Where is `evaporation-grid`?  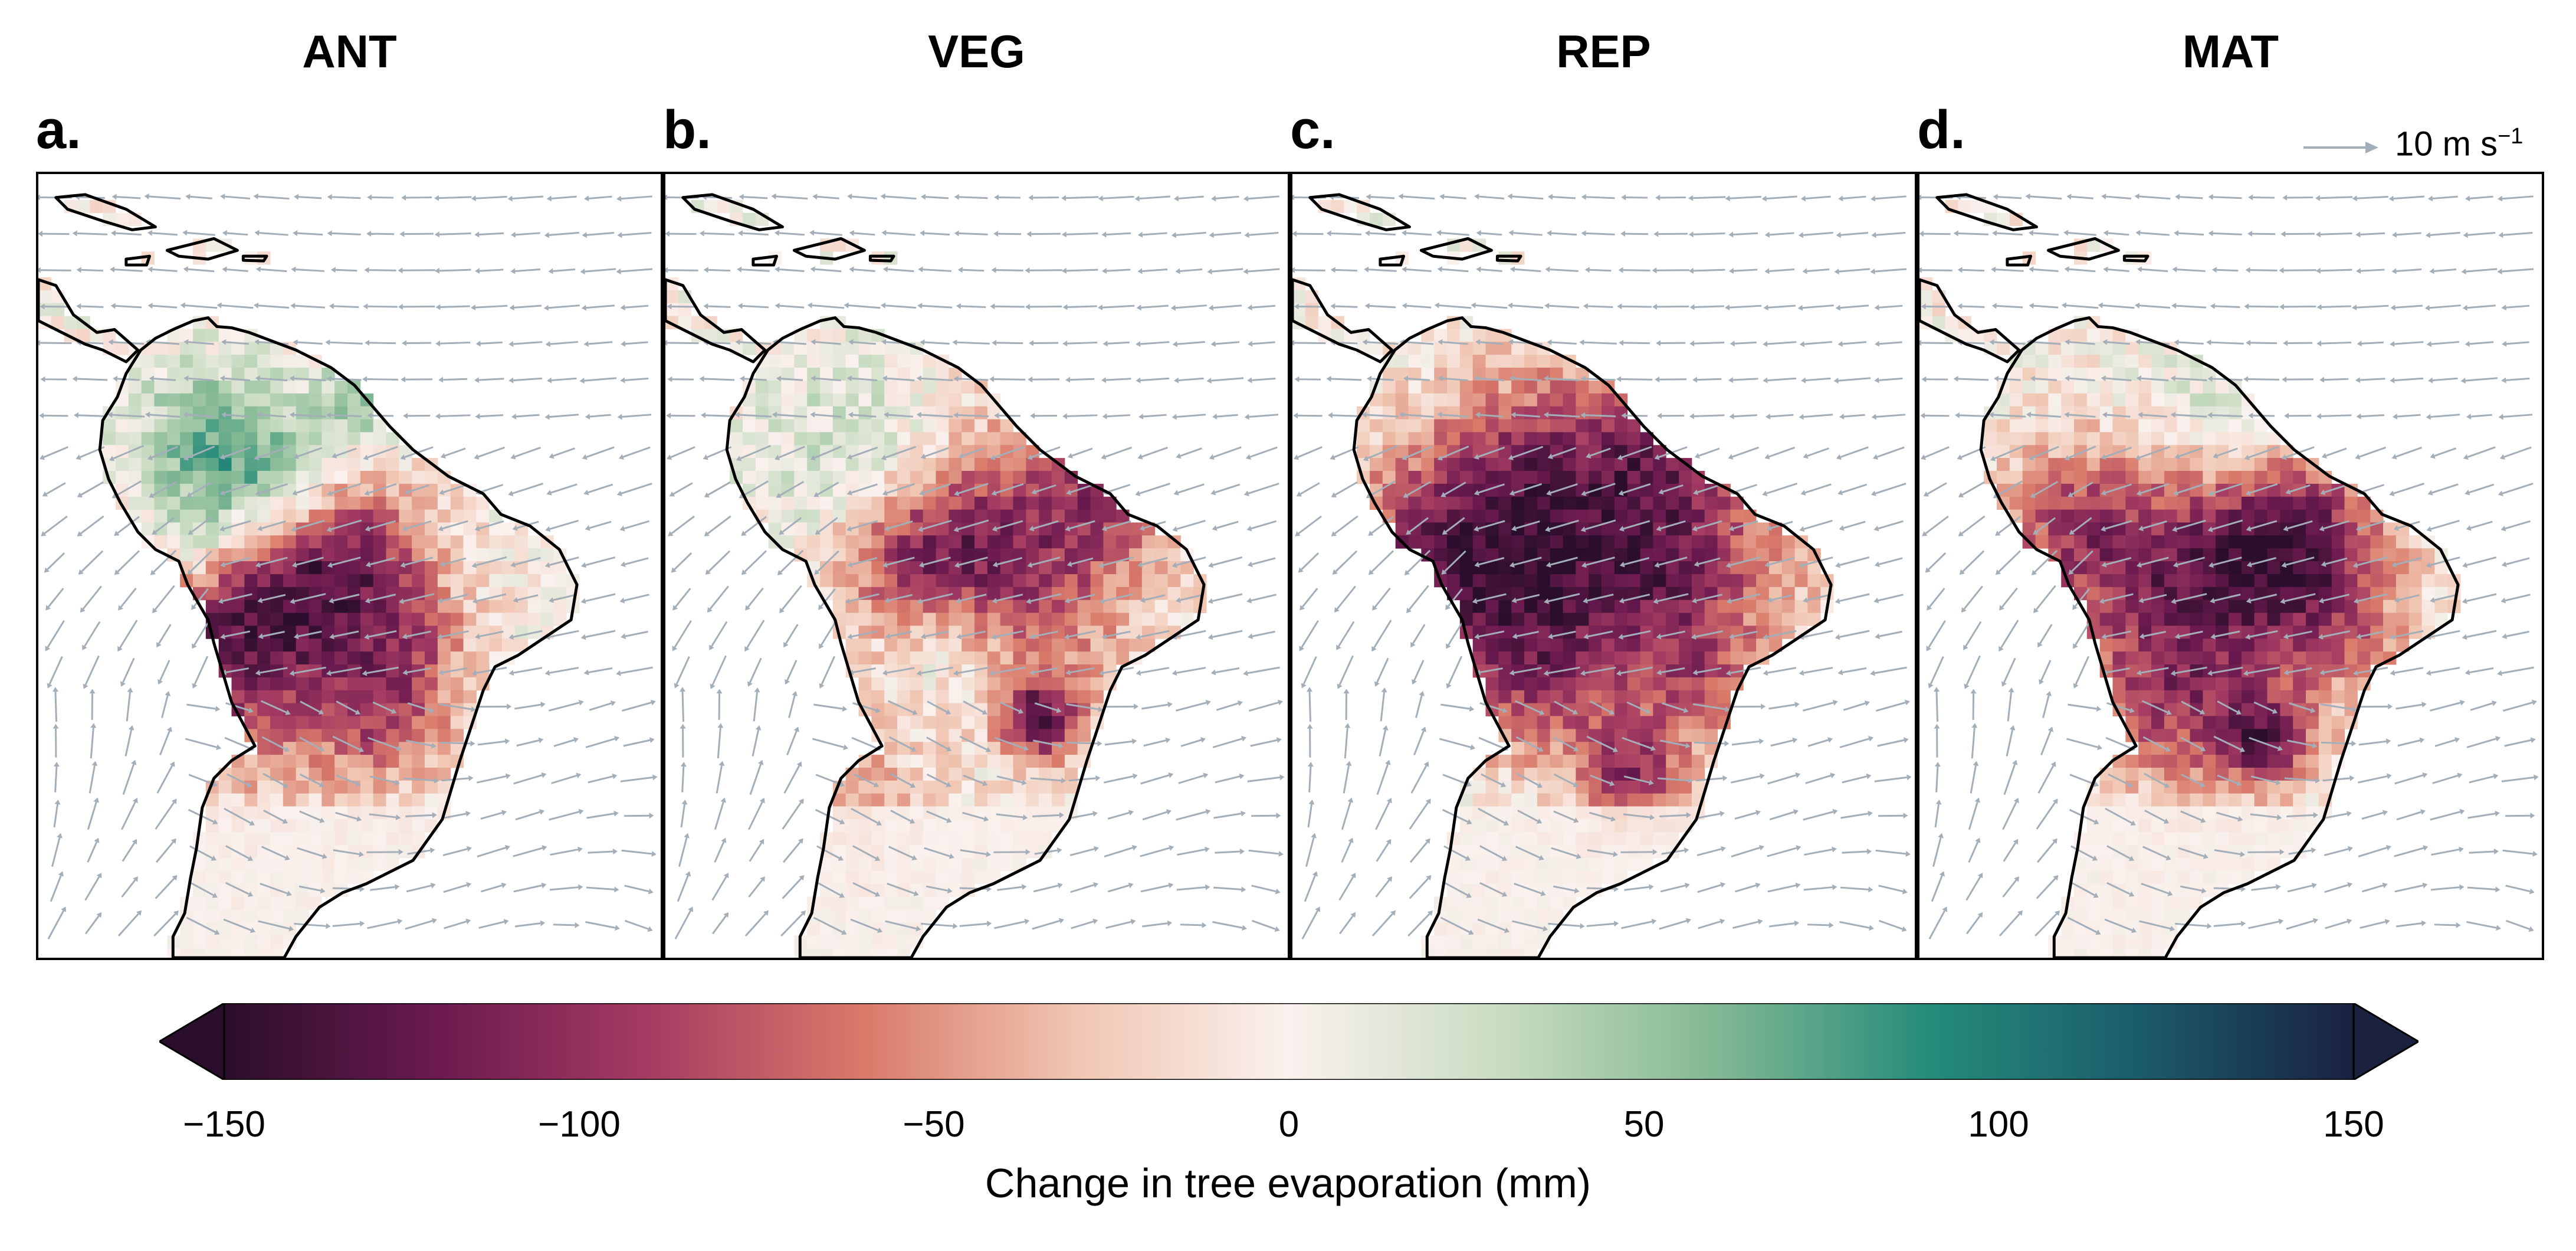 evaporation-grid is located at coordinates (936, 578).